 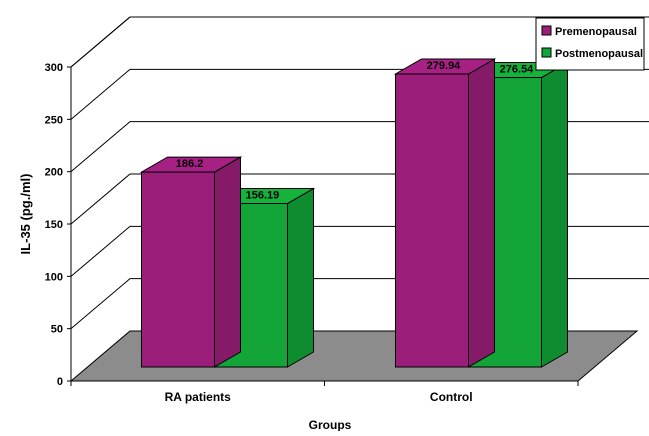 What do you see at coordinates (57, 330) in the screenshot?
I see `y-tick-label: 50` at bounding box center [57, 330].